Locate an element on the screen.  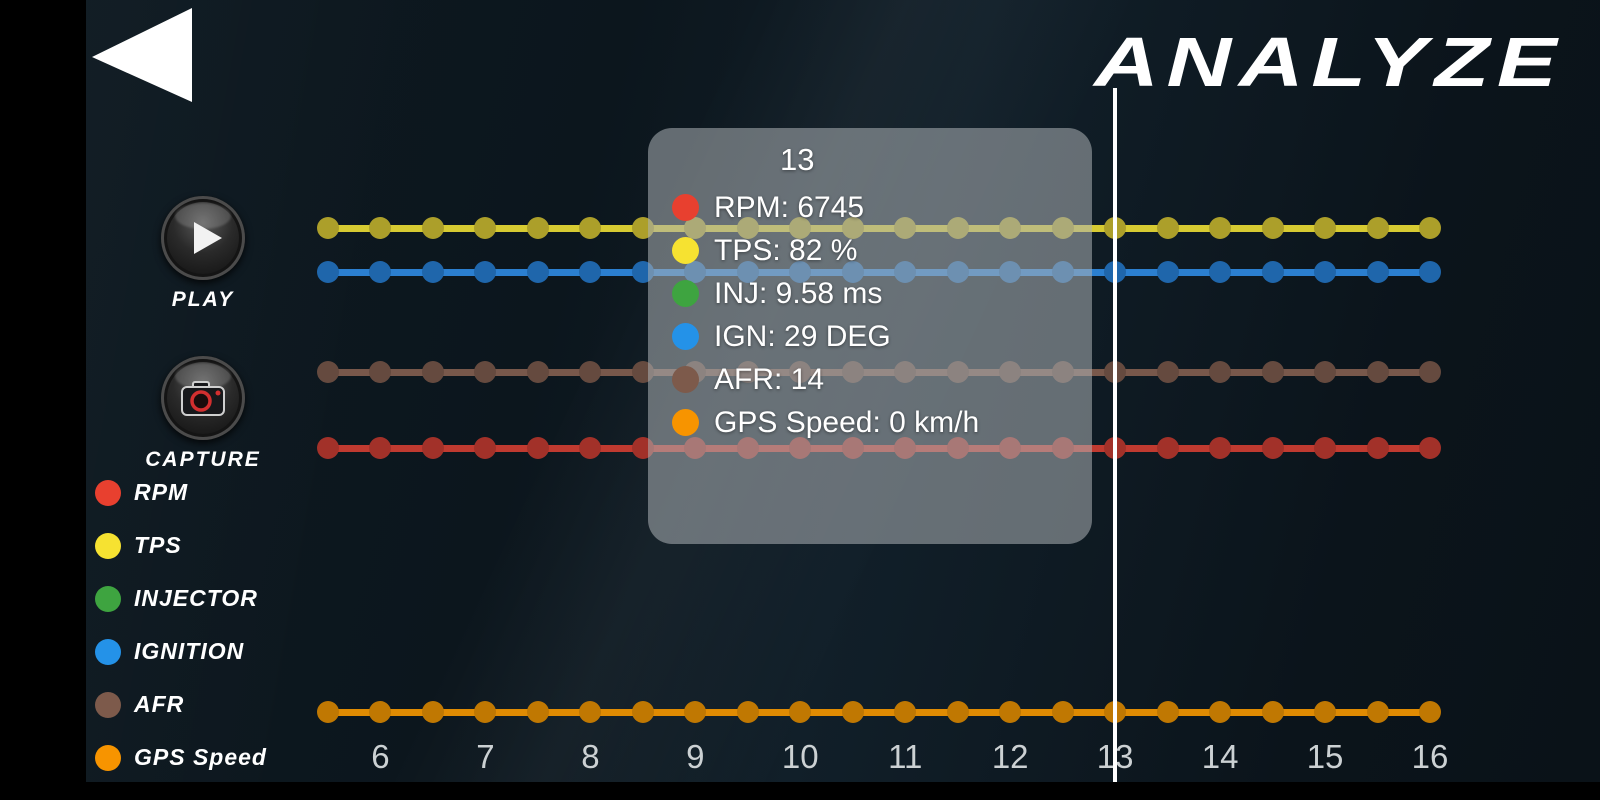
legend-item-tps: TPS is located at coordinates (181, 545).